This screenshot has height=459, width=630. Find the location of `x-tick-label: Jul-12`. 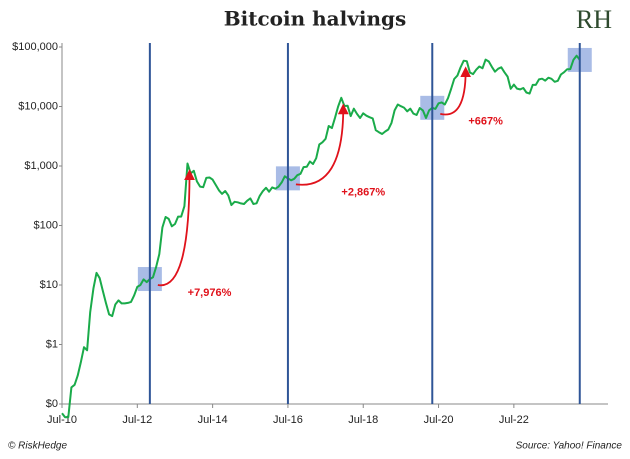

x-tick-label: Jul-12 is located at coordinates (137, 420).